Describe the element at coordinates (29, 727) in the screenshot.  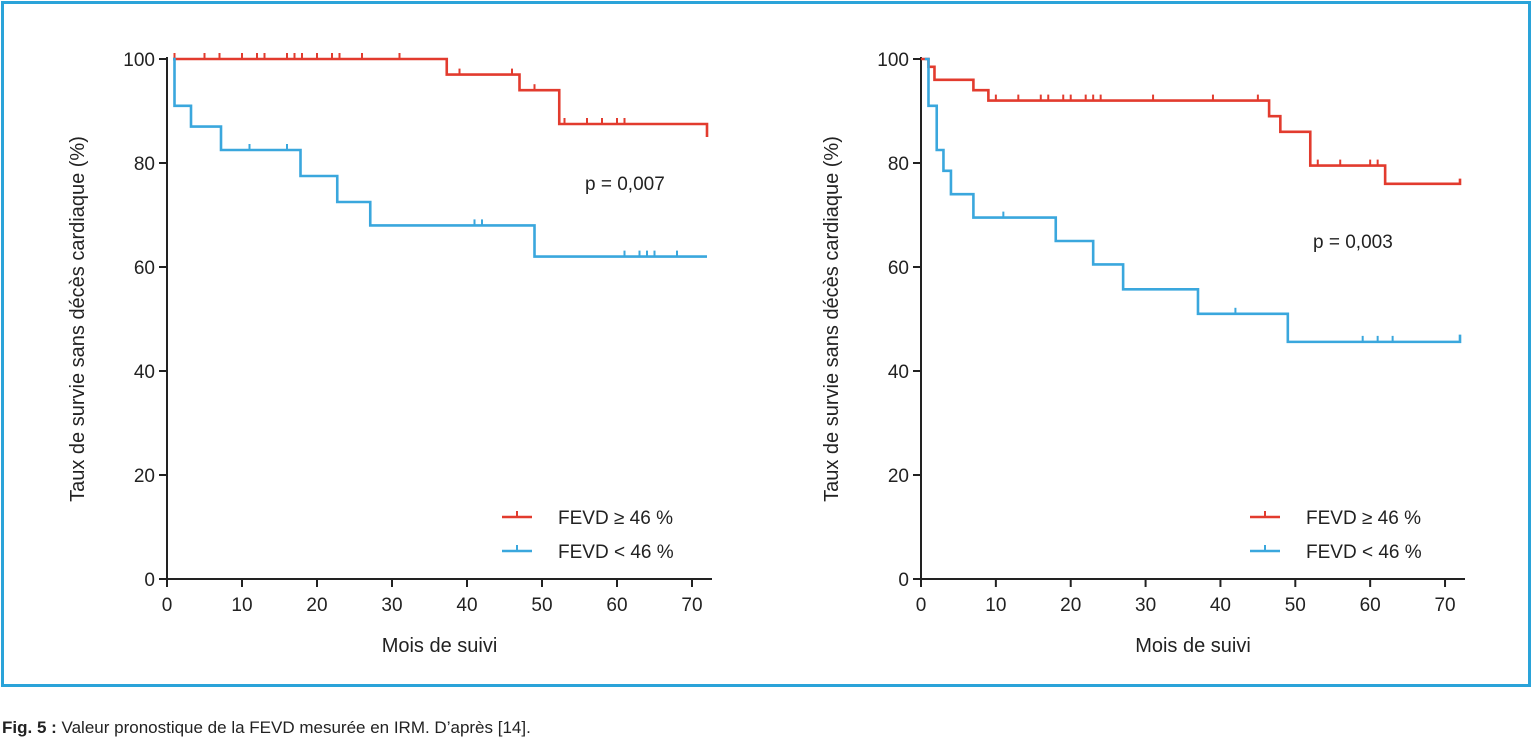
I see `caption-prefix: Fig. 5 :` at that location.